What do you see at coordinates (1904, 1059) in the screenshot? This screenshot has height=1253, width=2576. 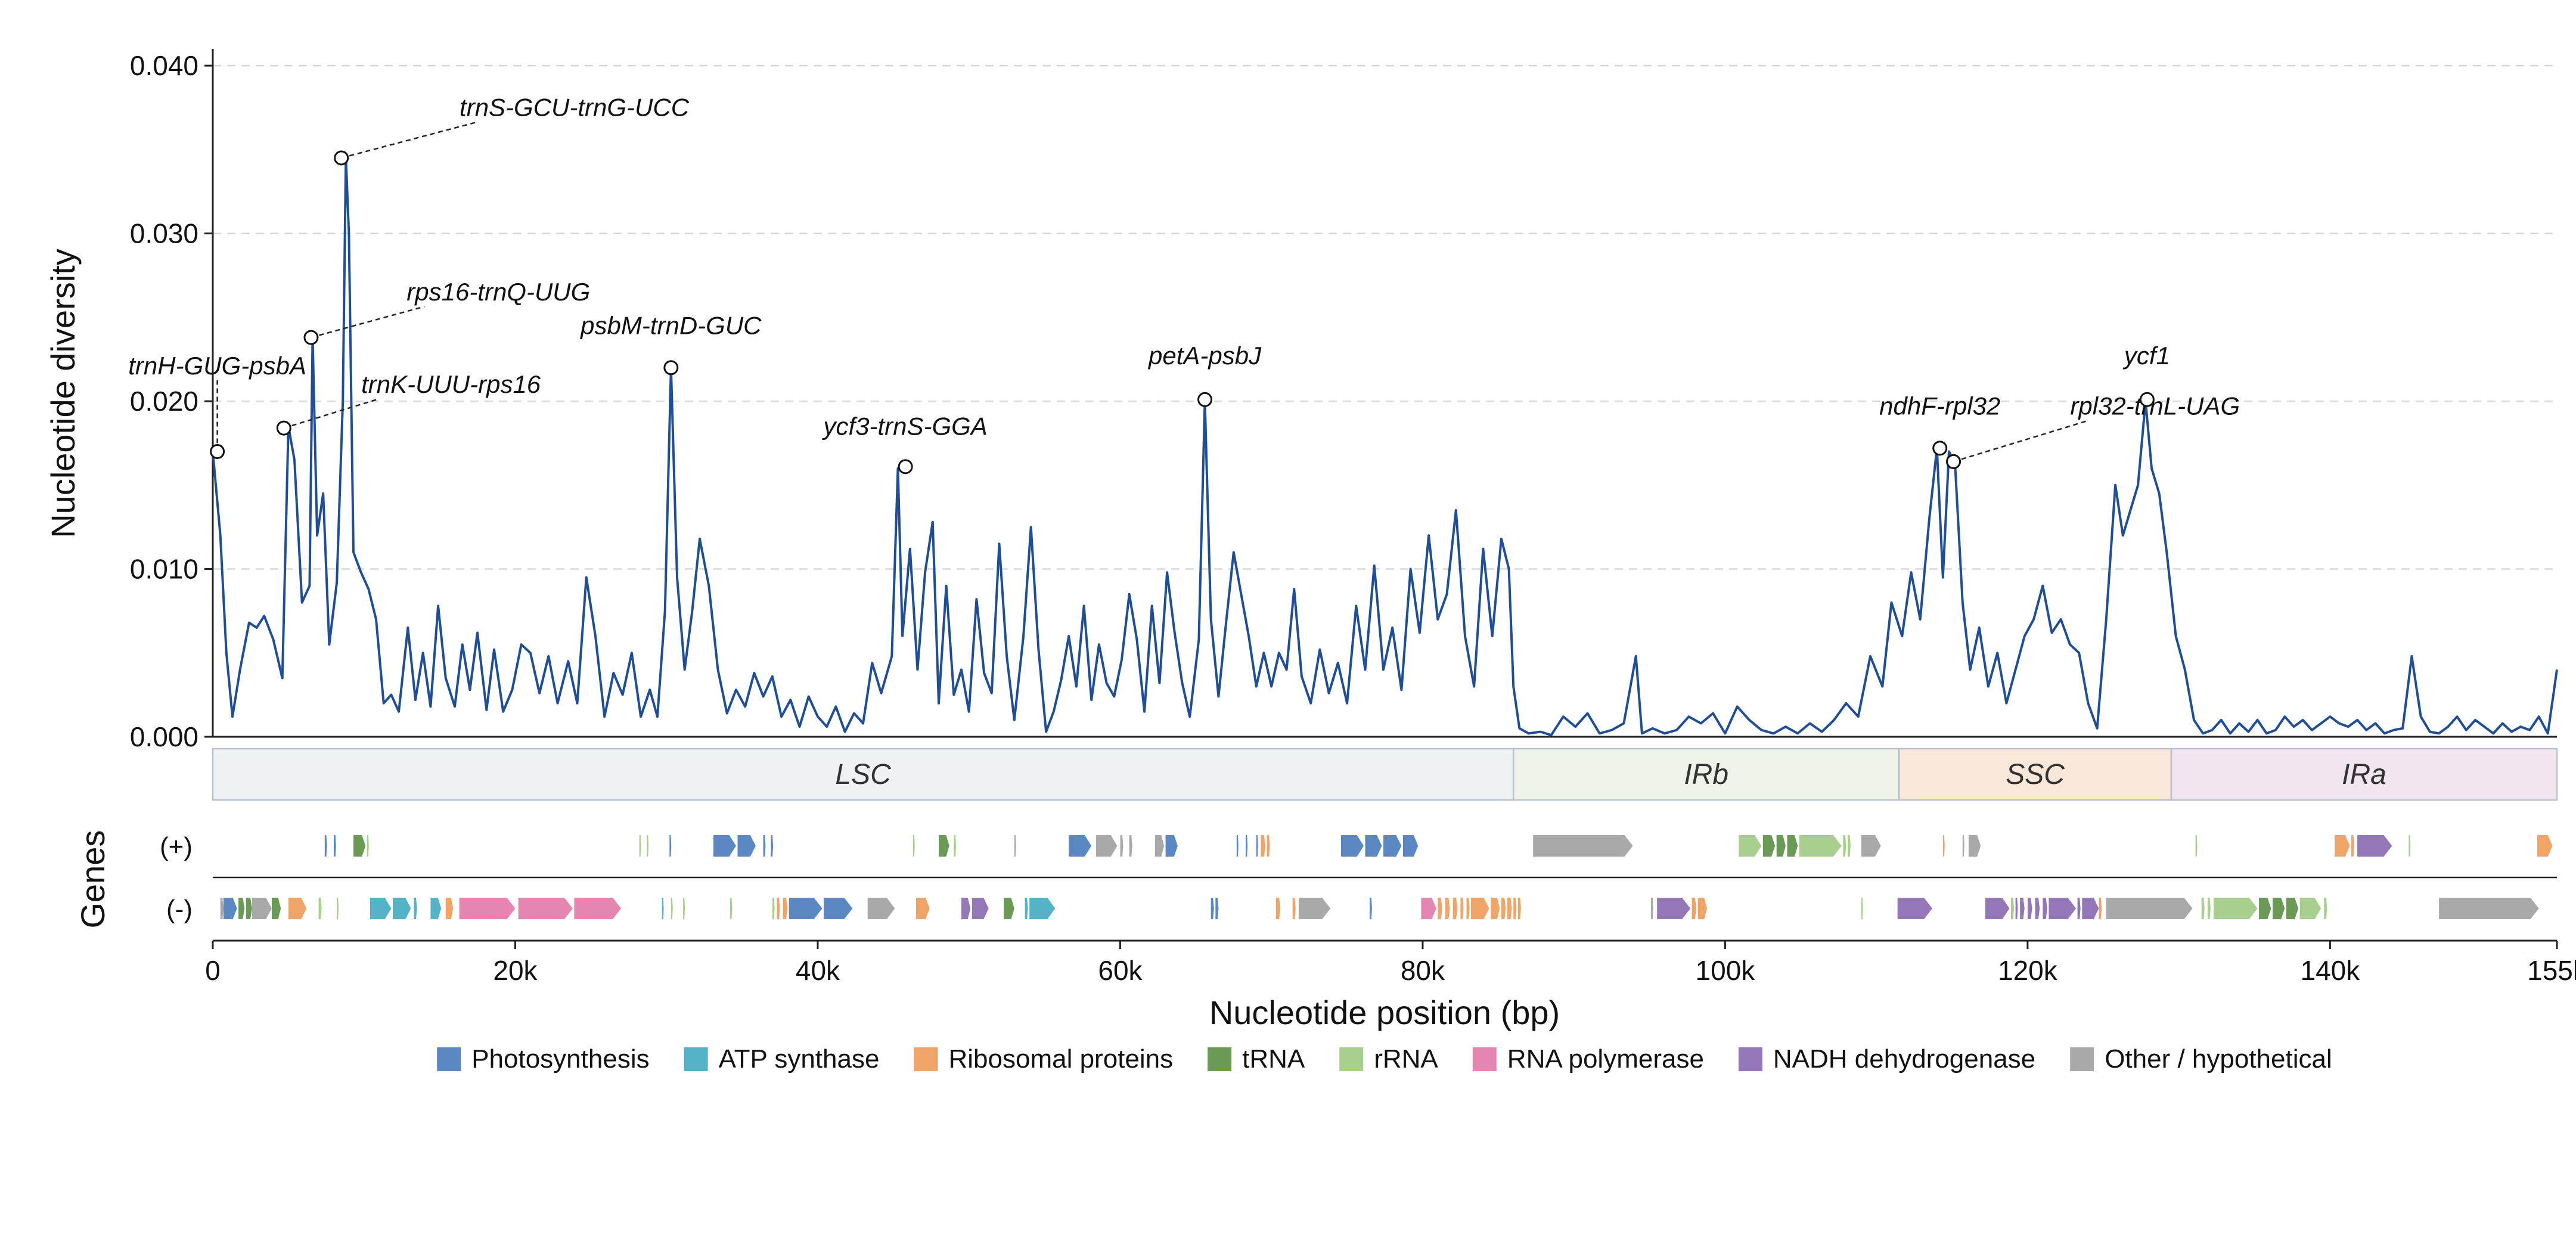 I see `legend-label: NADH dehydrogenase` at bounding box center [1904, 1059].